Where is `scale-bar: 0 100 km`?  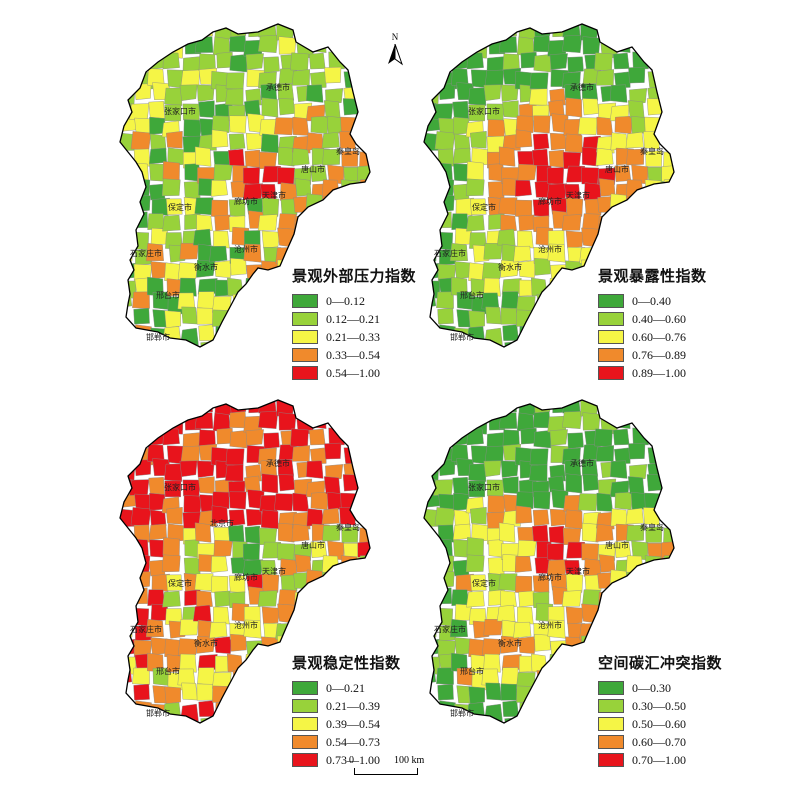
scale-bar: 0 100 km is located at coordinates (395, 768).